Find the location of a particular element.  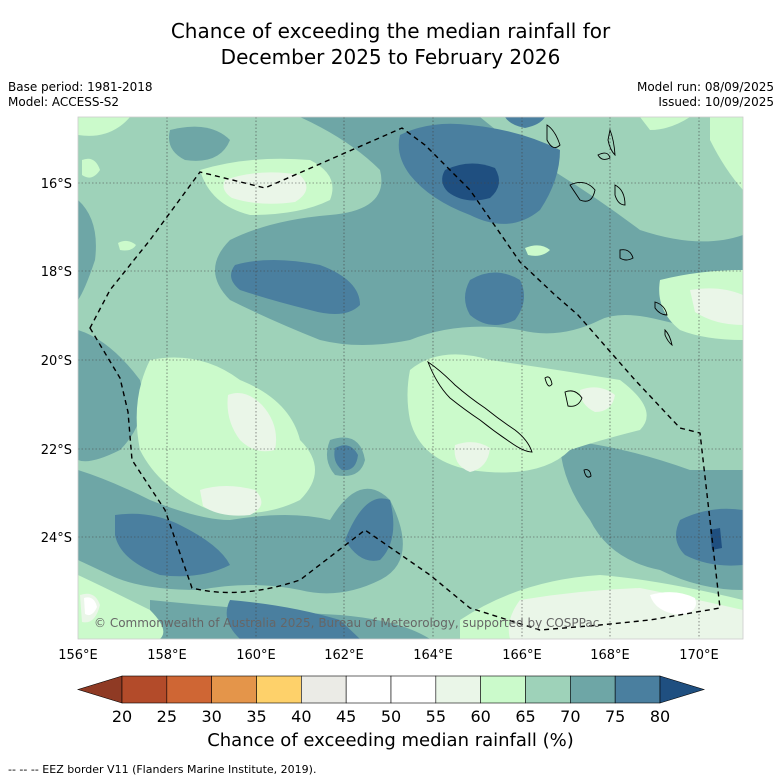

region-60-65-west is located at coordinates (225, 435).